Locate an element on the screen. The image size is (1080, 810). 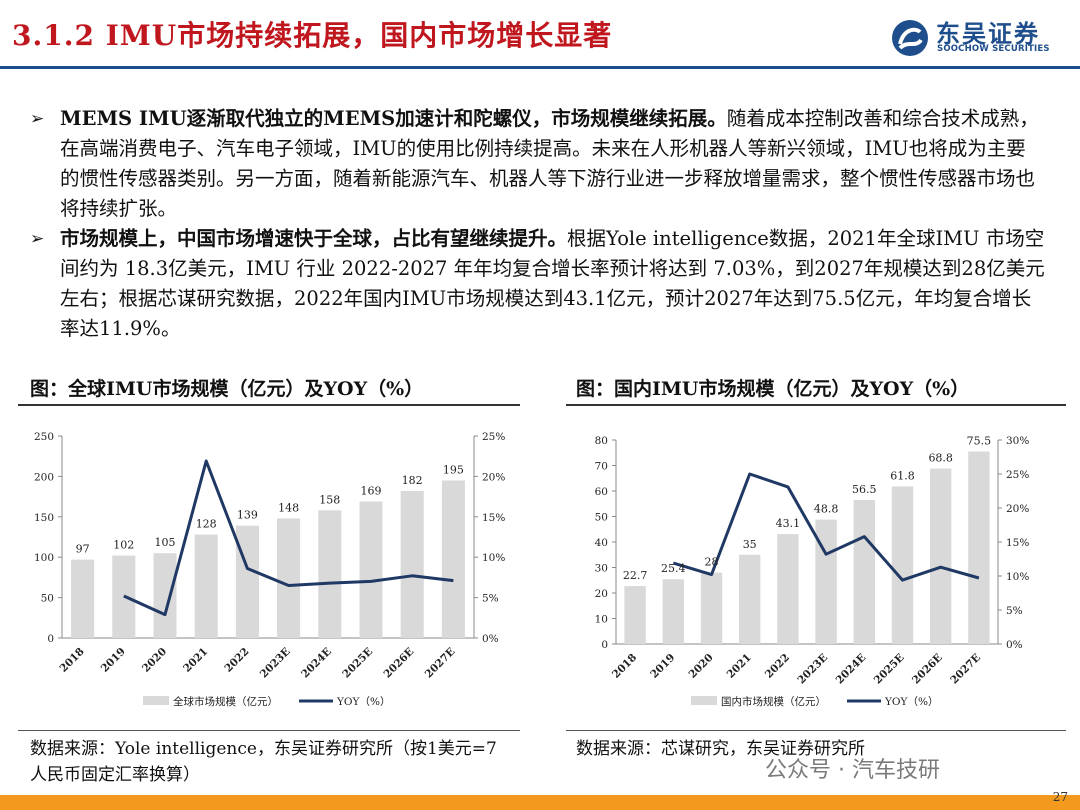
bar-value-label: 102 is located at coordinates (123, 545).